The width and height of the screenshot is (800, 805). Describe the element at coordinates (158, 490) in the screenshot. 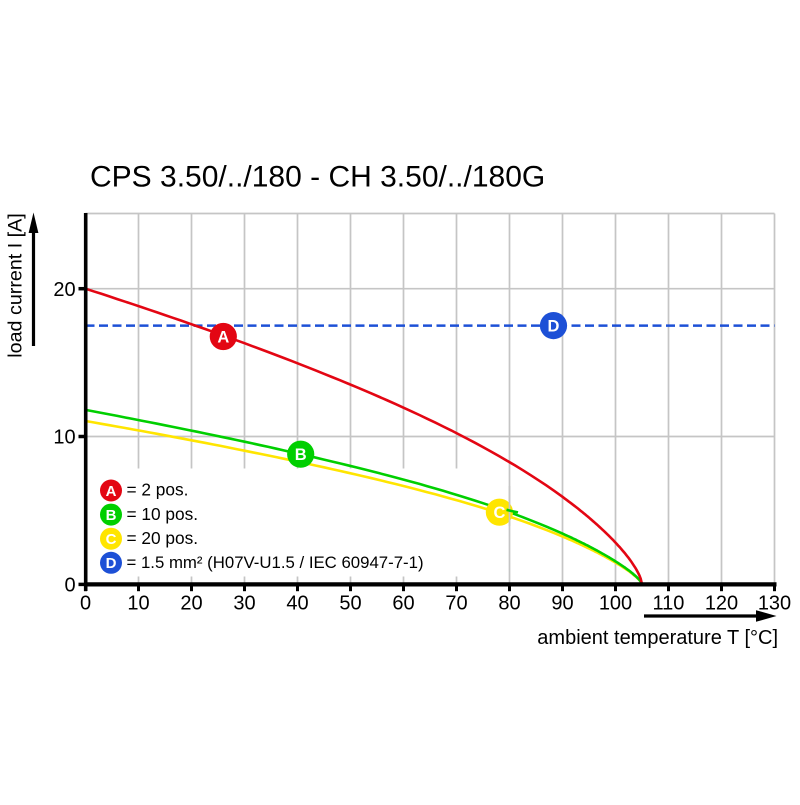

I see `svg-text: = 2 pos.` at that location.